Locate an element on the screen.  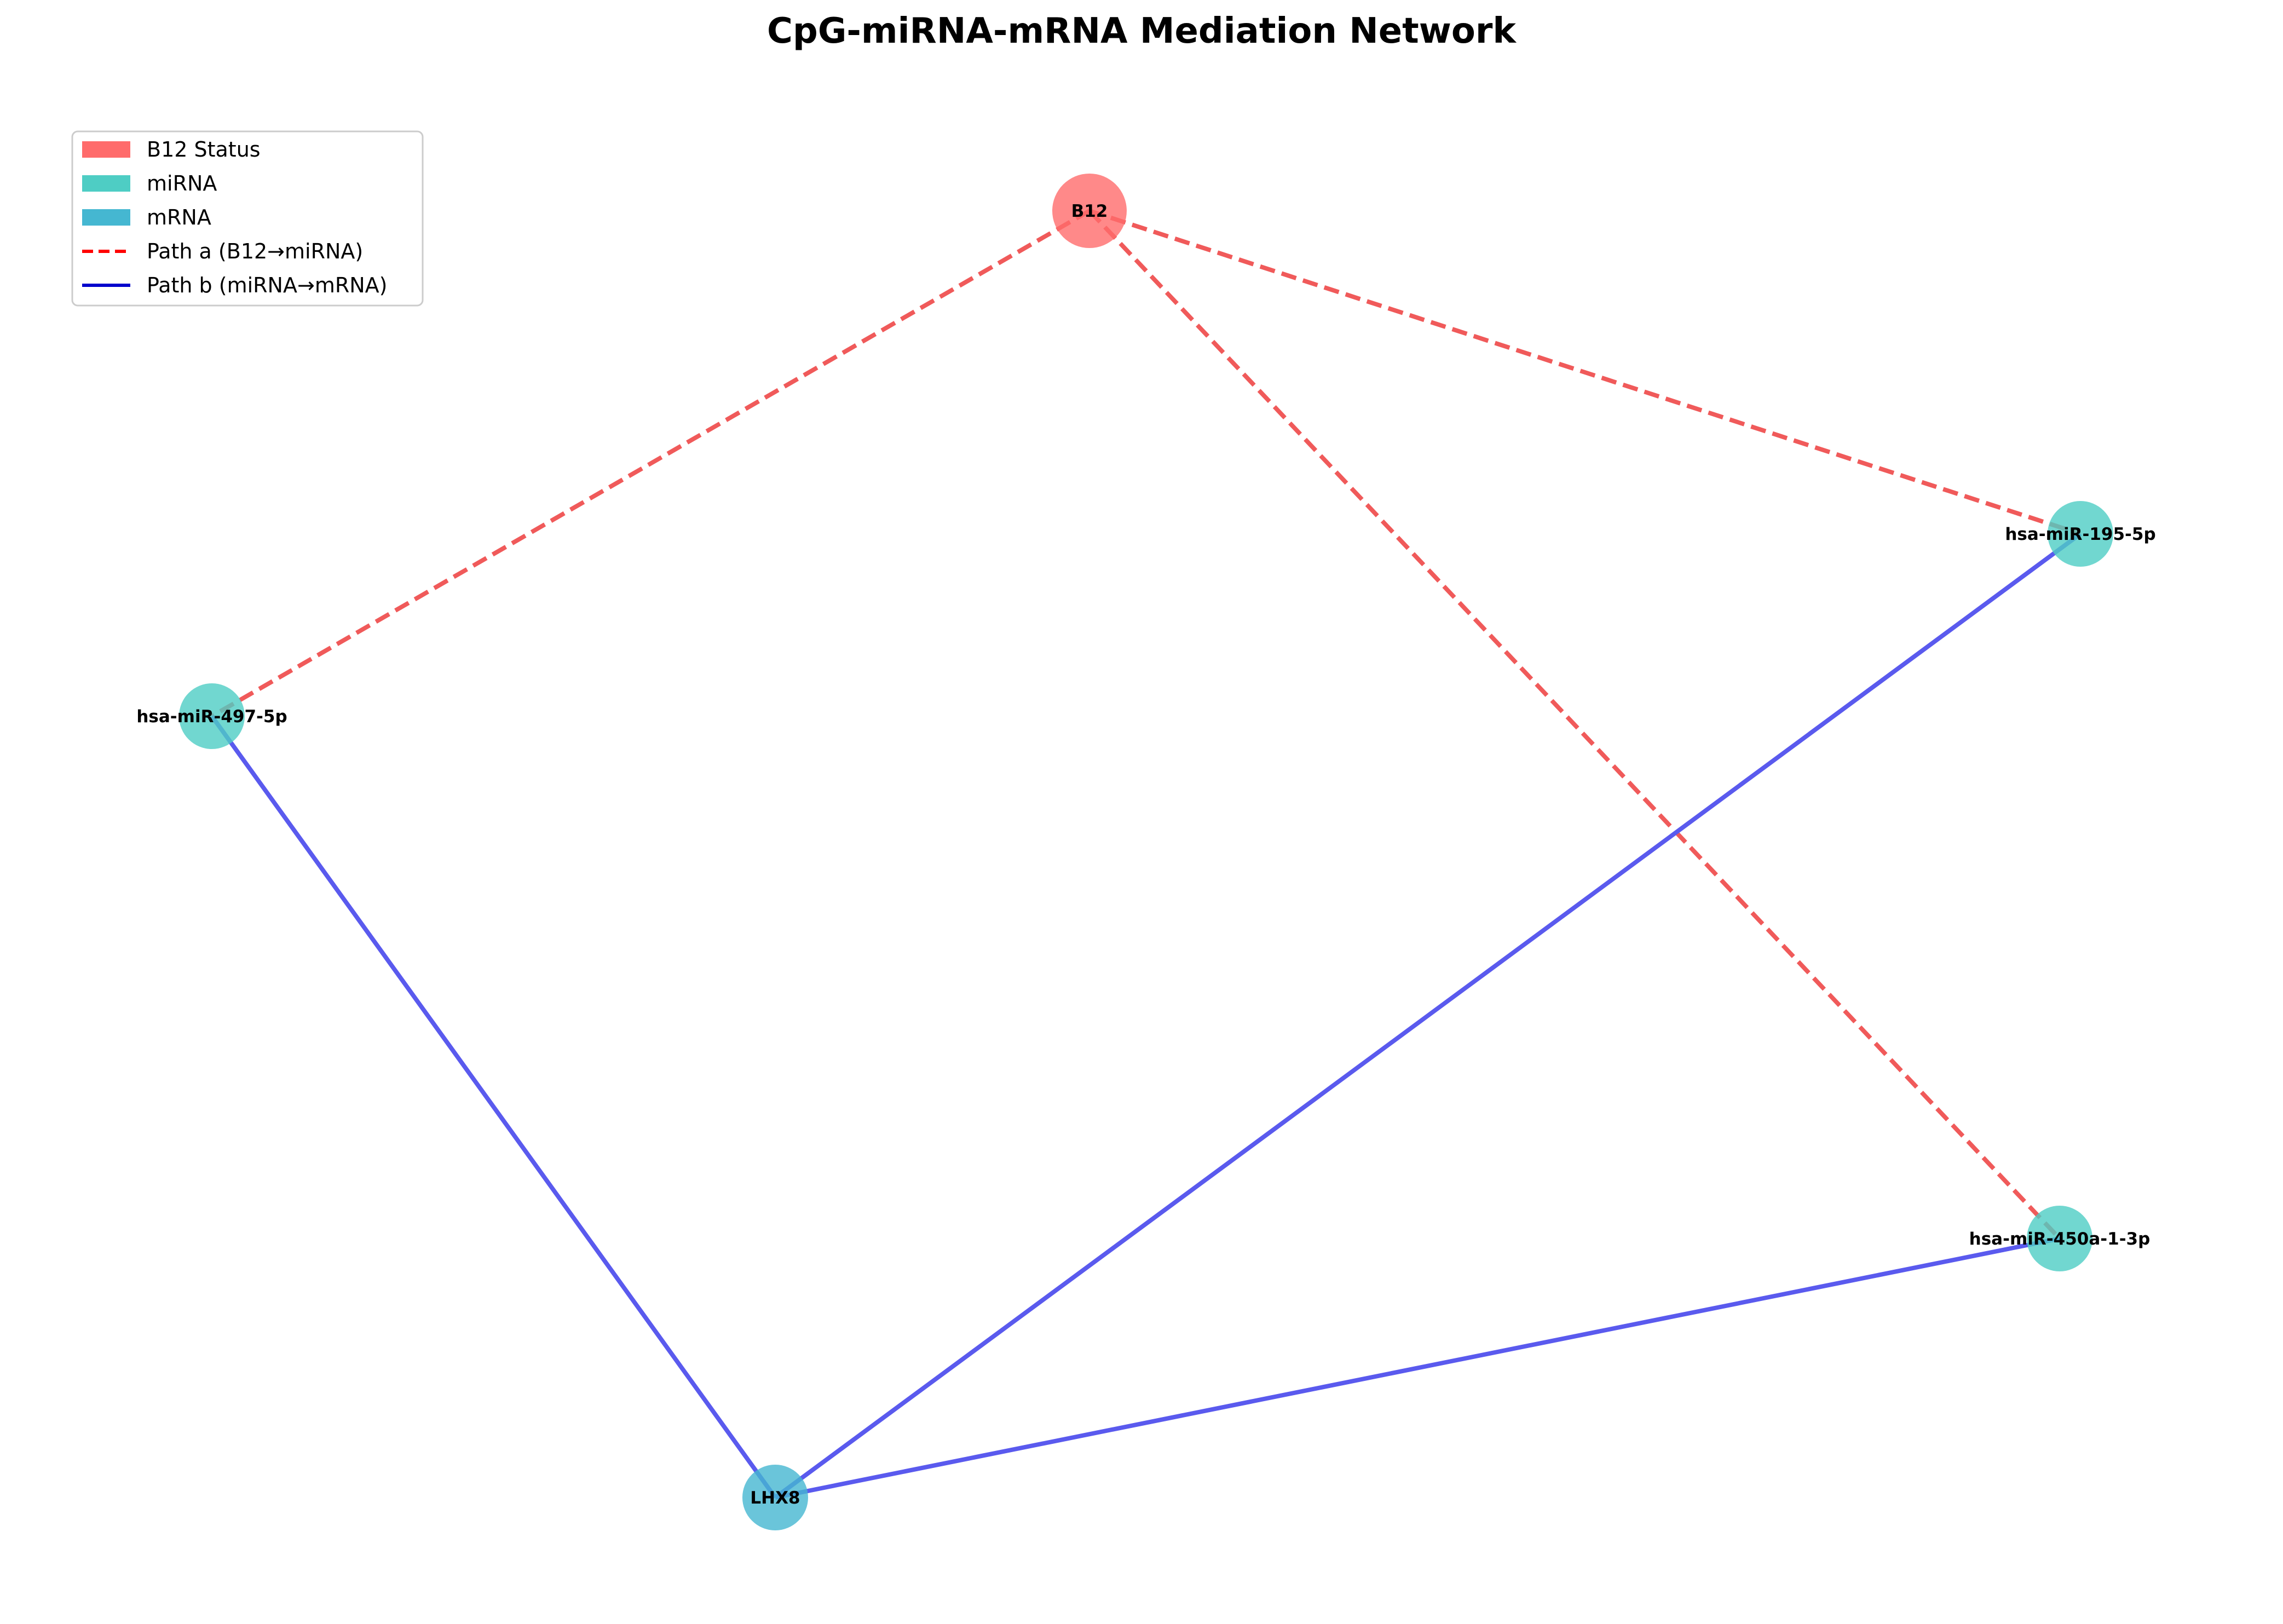
node-mir450-label: hsa-miR-450a-1-3p is located at coordinates (2060, 1239).